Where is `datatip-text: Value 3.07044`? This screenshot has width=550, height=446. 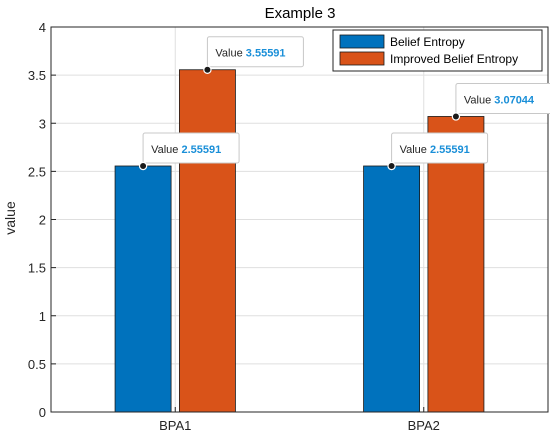
datatip-text: Value 3.07044 is located at coordinates (499, 100).